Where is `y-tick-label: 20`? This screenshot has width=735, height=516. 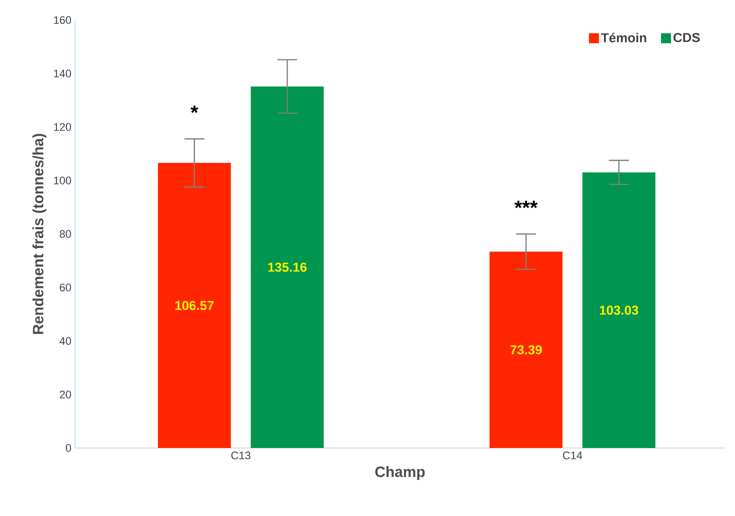
y-tick-label: 20 is located at coordinates (66, 394).